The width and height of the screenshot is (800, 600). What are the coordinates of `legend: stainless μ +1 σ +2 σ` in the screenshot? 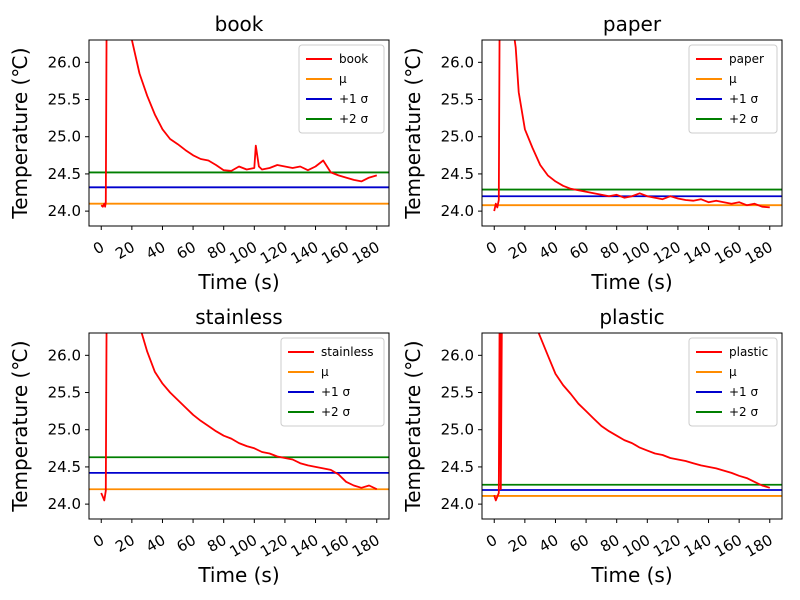 It's located at (332, 382).